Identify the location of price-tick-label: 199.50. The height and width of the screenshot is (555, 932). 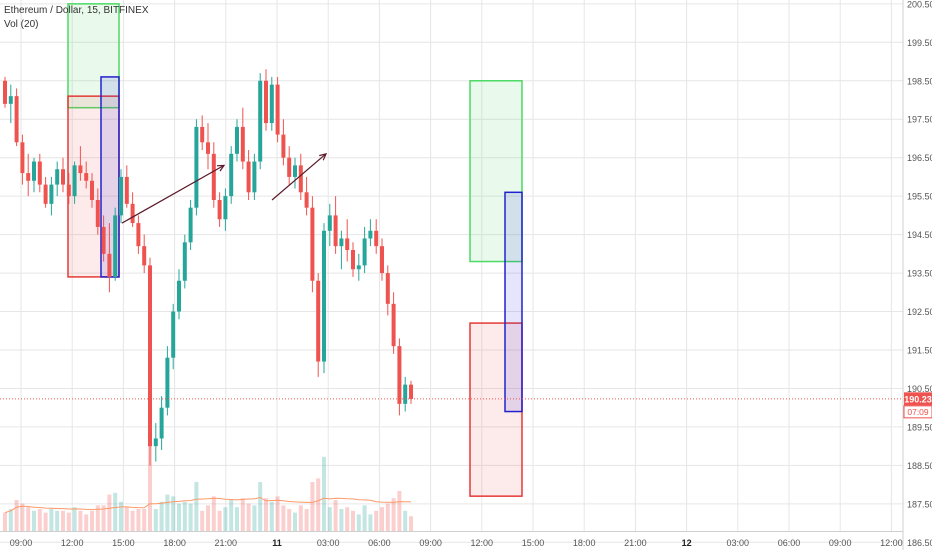
(919, 43).